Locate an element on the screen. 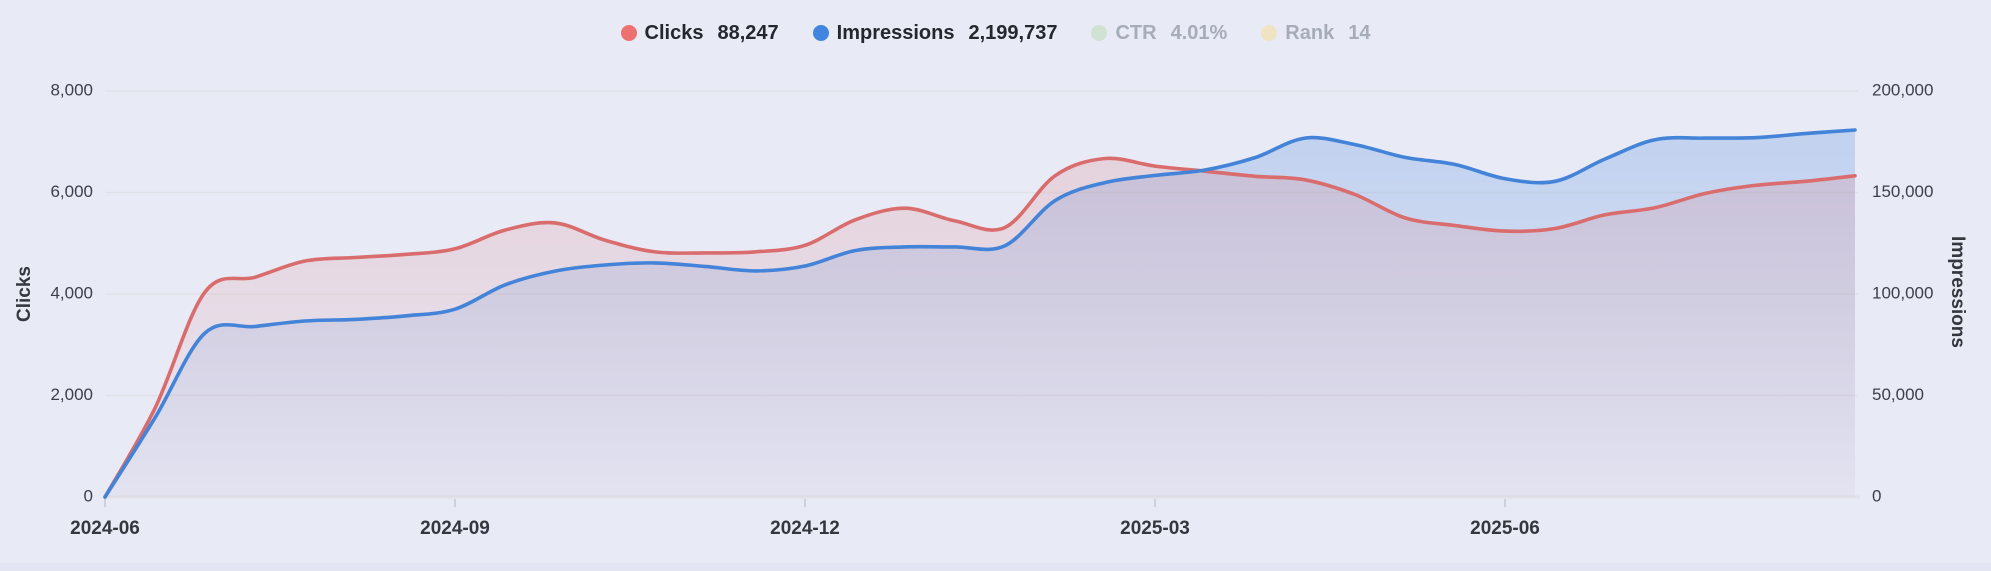 The image size is (1991, 571). ctr-series-dot is located at coordinates (1099, 33).